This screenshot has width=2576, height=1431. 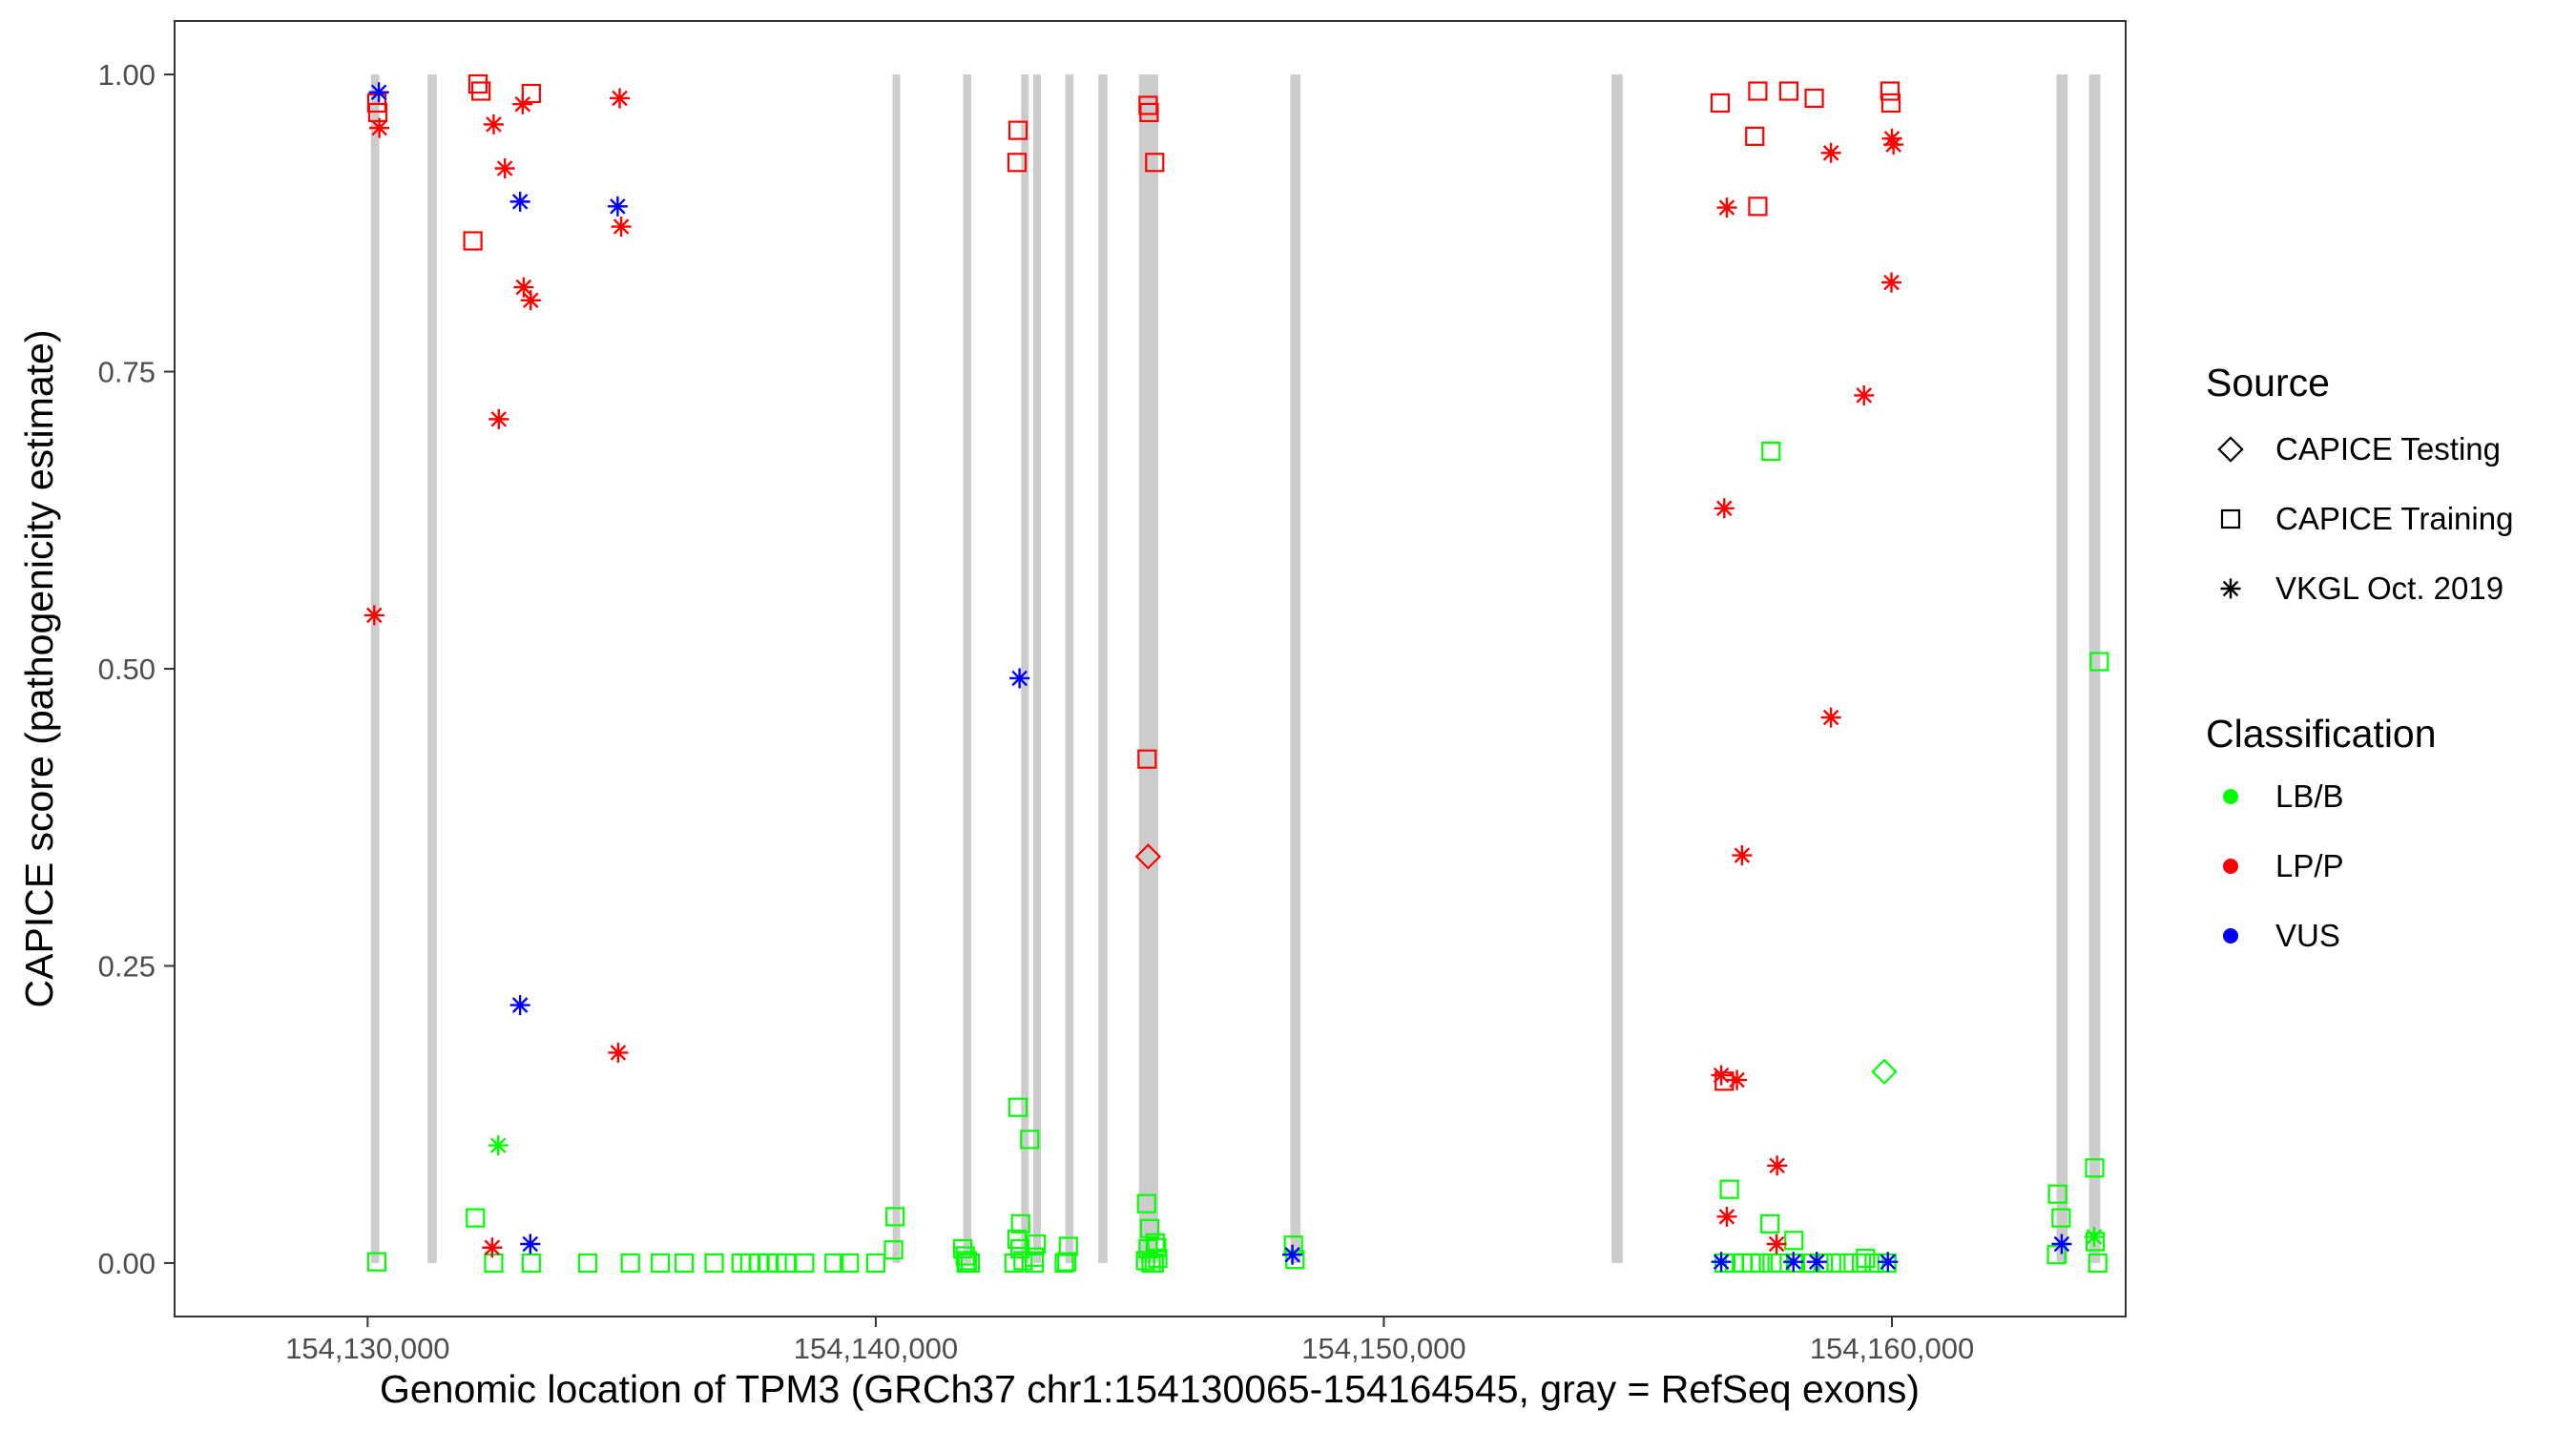 What do you see at coordinates (127, 372) in the screenshot?
I see `y-tick-label: 0.75` at bounding box center [127, 372].